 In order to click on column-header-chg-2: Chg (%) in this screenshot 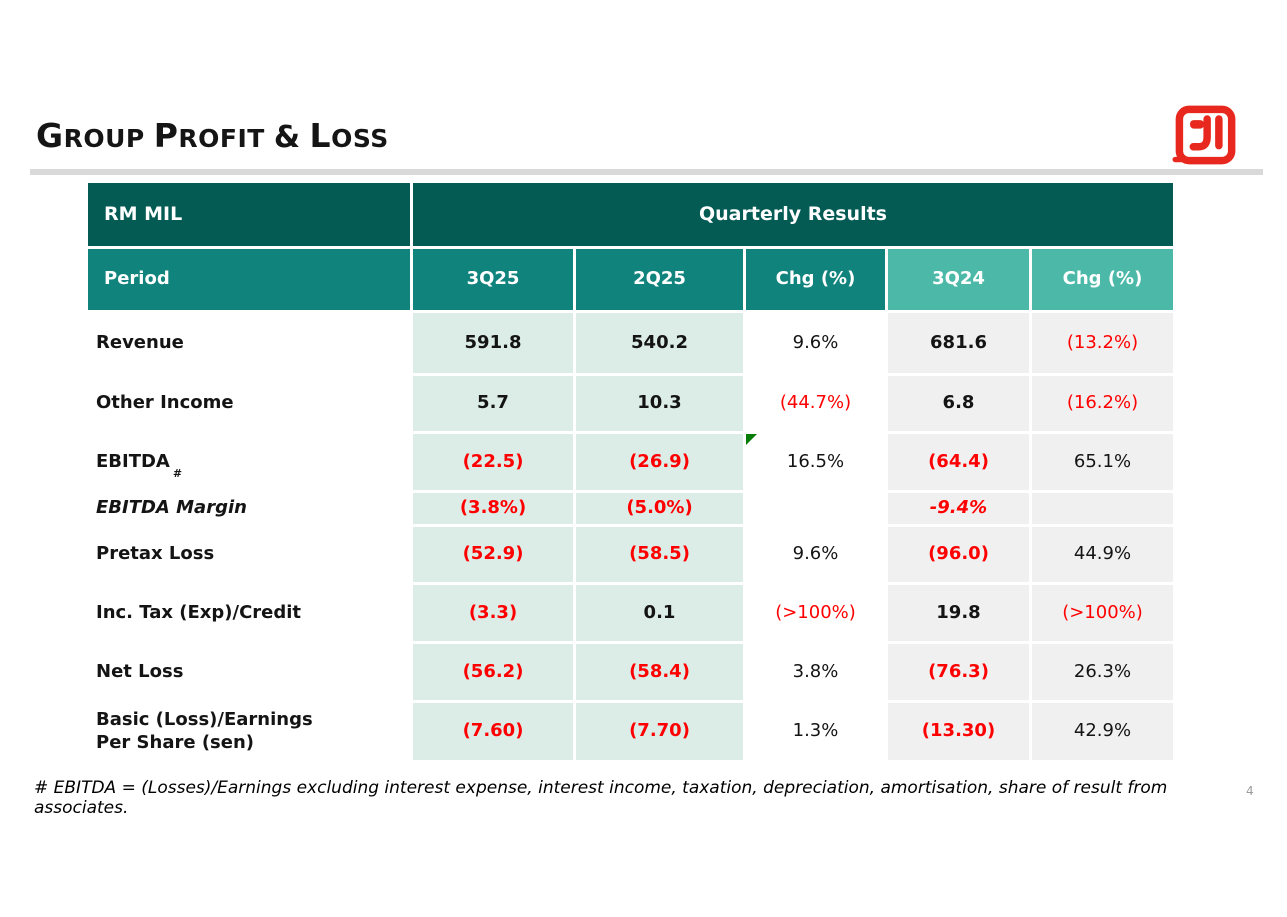, I will do `click(1102, 279)`.